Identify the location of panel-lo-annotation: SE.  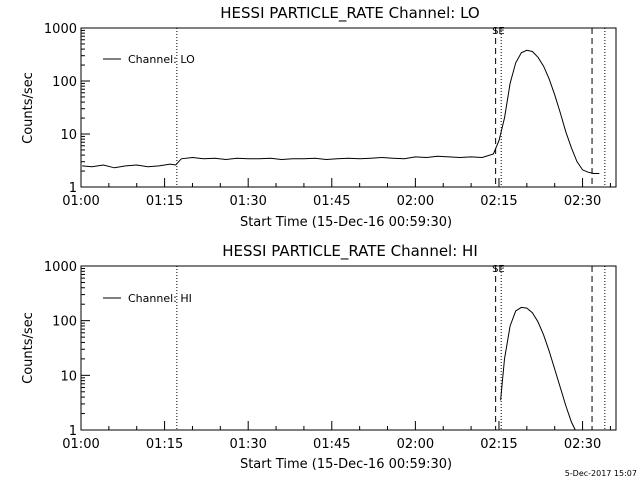
(498, 31).